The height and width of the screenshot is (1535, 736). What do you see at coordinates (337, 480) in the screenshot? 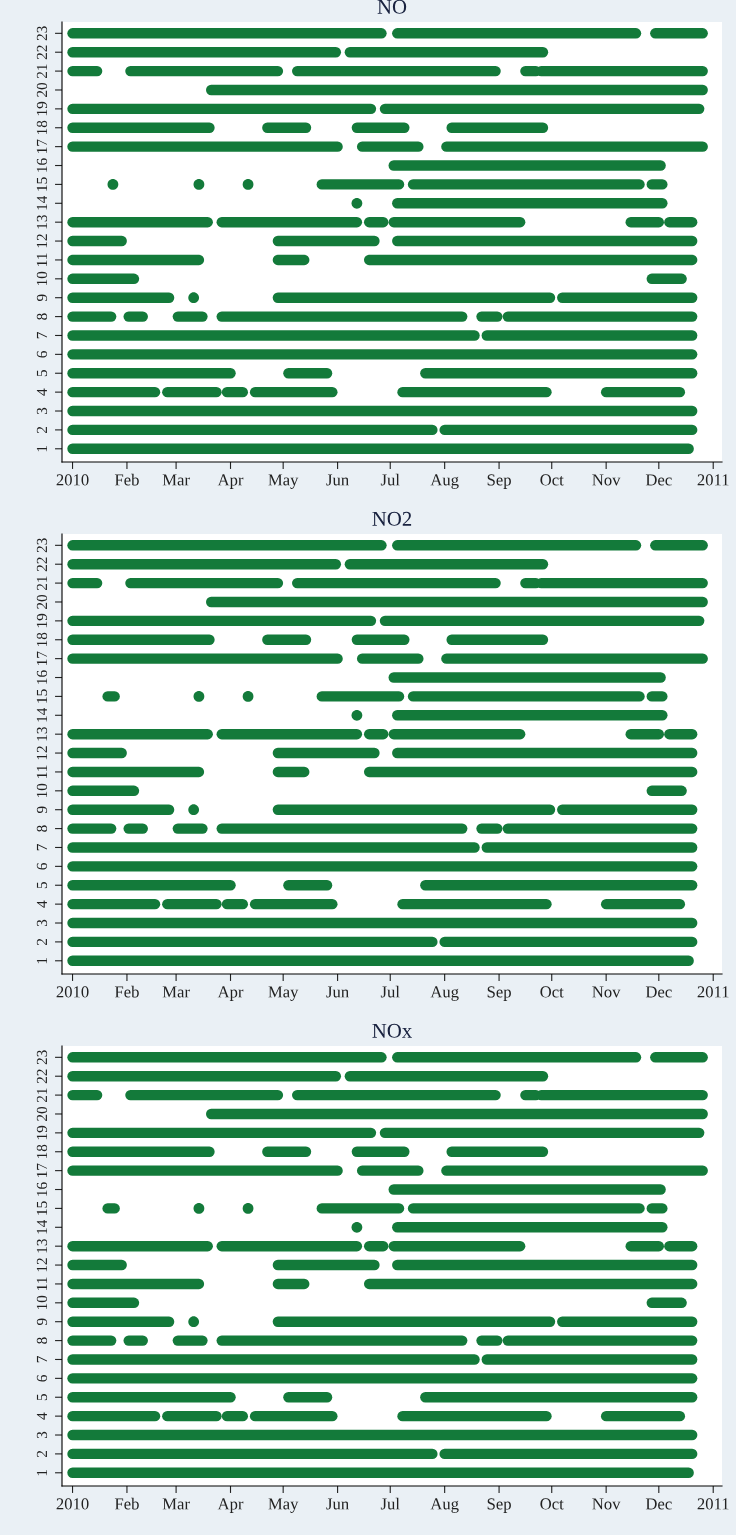
I see `x-tick-label: Jun` at bounding box center [337, 480].